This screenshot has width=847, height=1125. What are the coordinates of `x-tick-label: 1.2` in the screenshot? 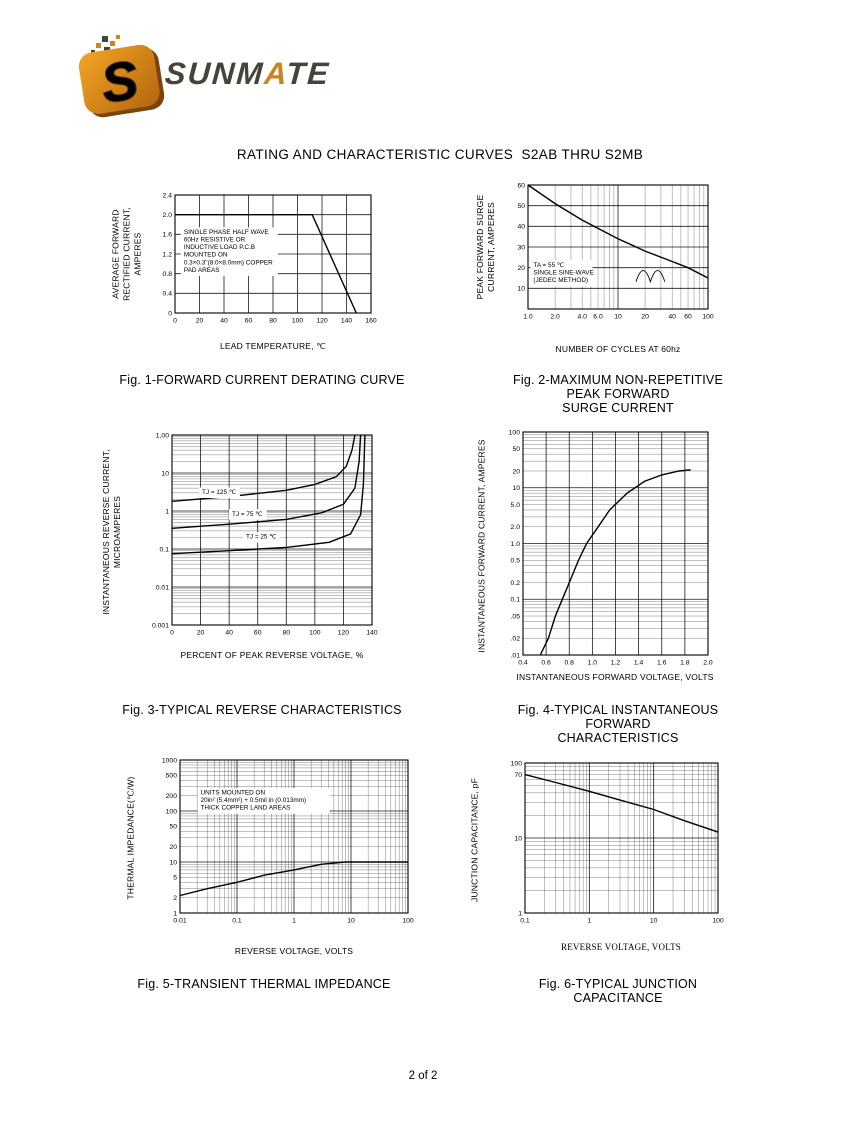 It's located at (616, 663).